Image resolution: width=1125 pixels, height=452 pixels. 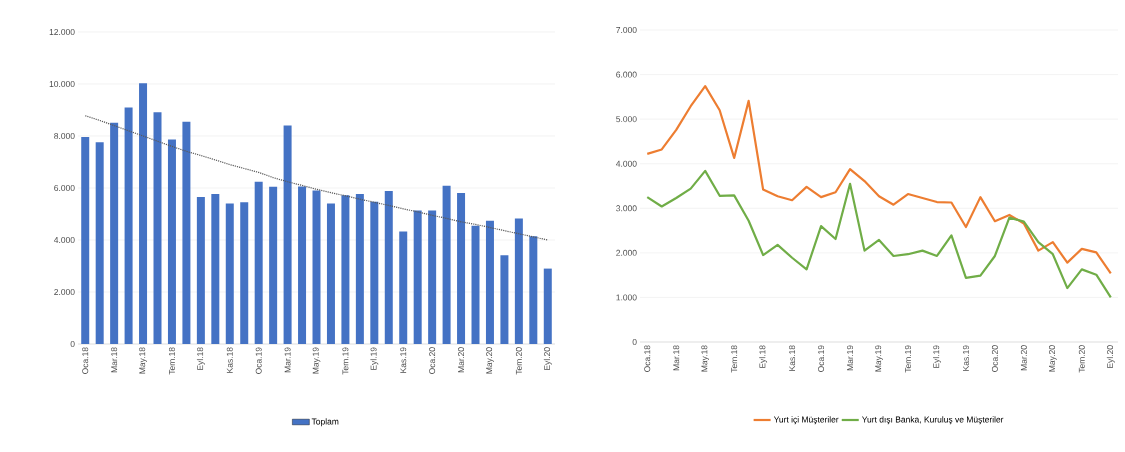 I want to click on y-tick-label: 5.000, so click(x=626, y=119).